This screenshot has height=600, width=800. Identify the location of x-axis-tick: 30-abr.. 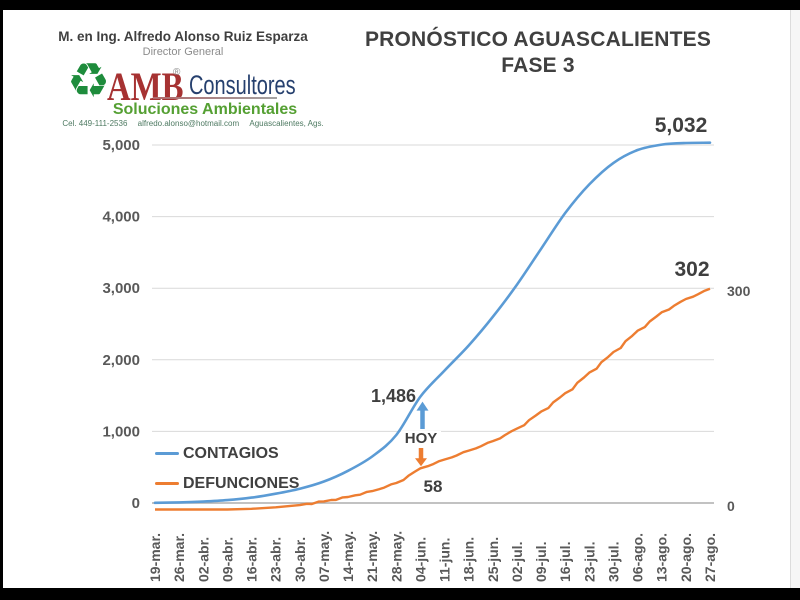
(300, 559).